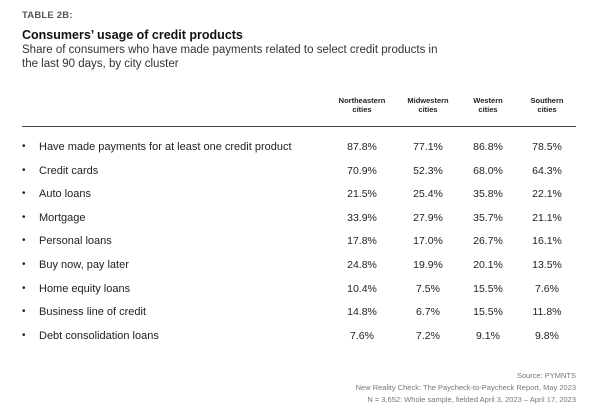  What do you see at coordinates (47, 15) in the screenshot?
I see `table-label: TABLE 2B:` at bounding box center [47, 15].